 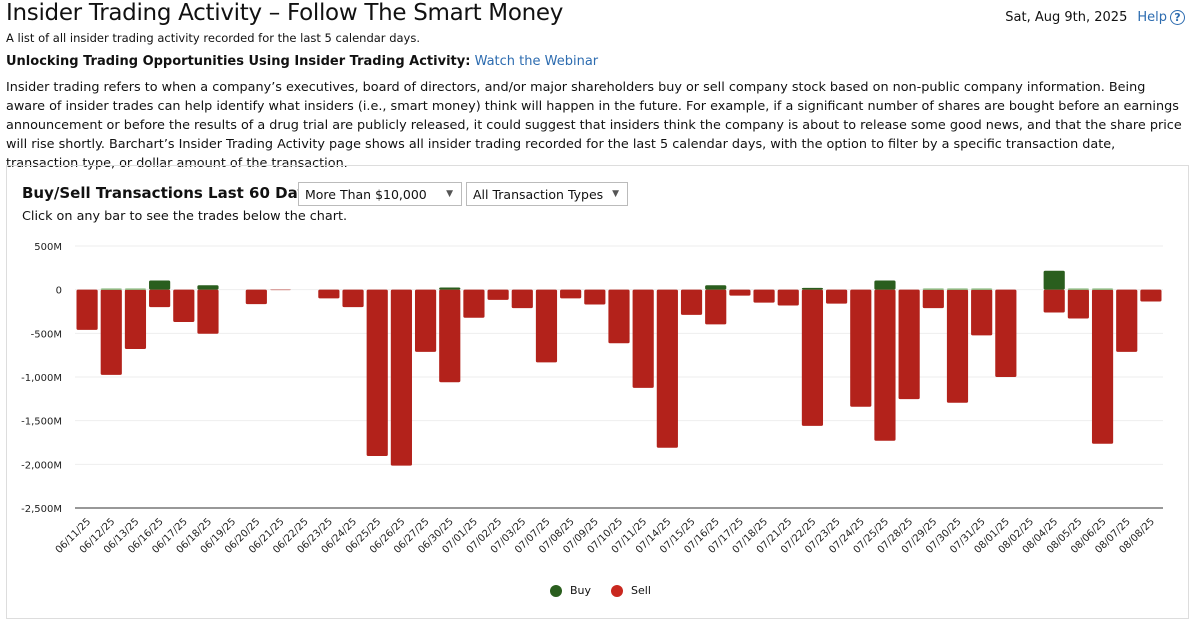 I want to click on y-tick-label: -2,000M, so click(x=41, y=465).